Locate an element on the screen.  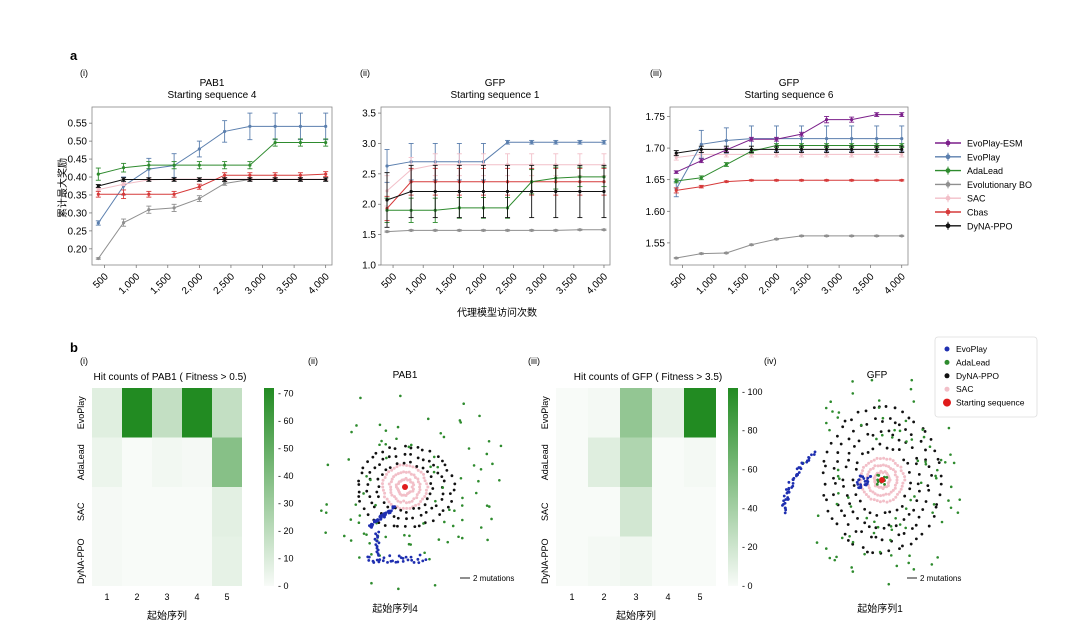
x-tick-label: 1,500 is located at coordinates (739, 284).